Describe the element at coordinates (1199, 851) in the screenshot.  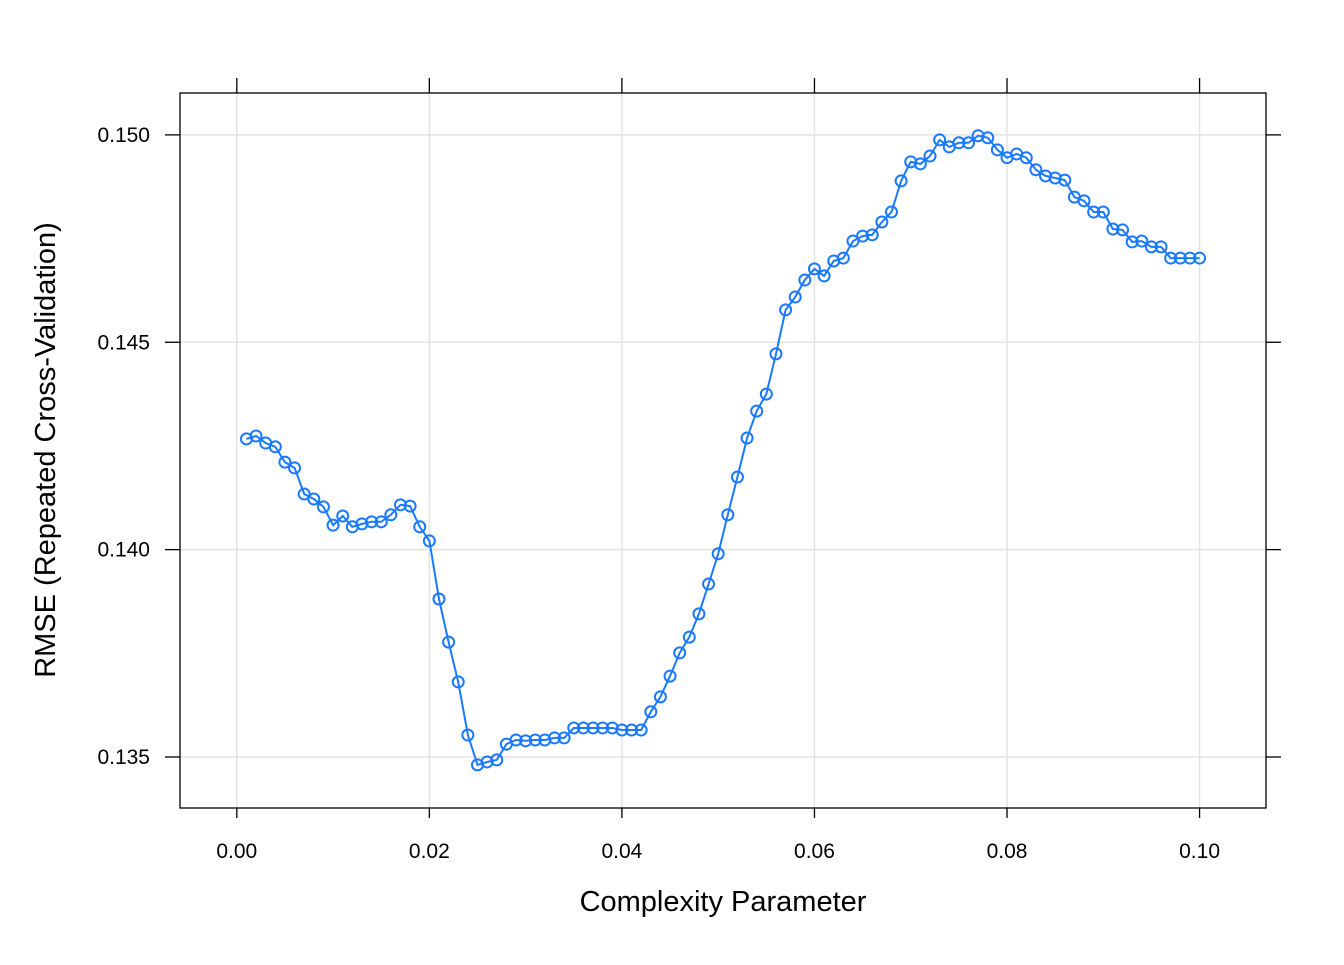
I see `x-tick-label: 0.10` at that location.